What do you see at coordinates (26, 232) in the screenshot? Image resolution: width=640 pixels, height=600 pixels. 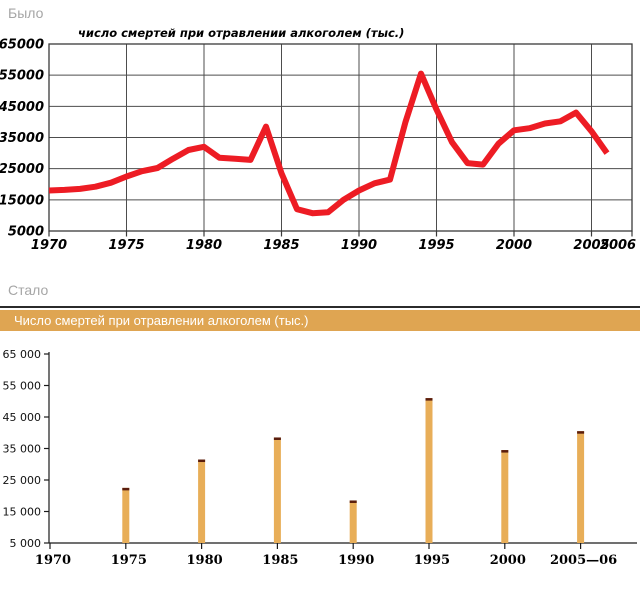 I see `axis-tick-label: 5000` at bounding box center [26, 232].